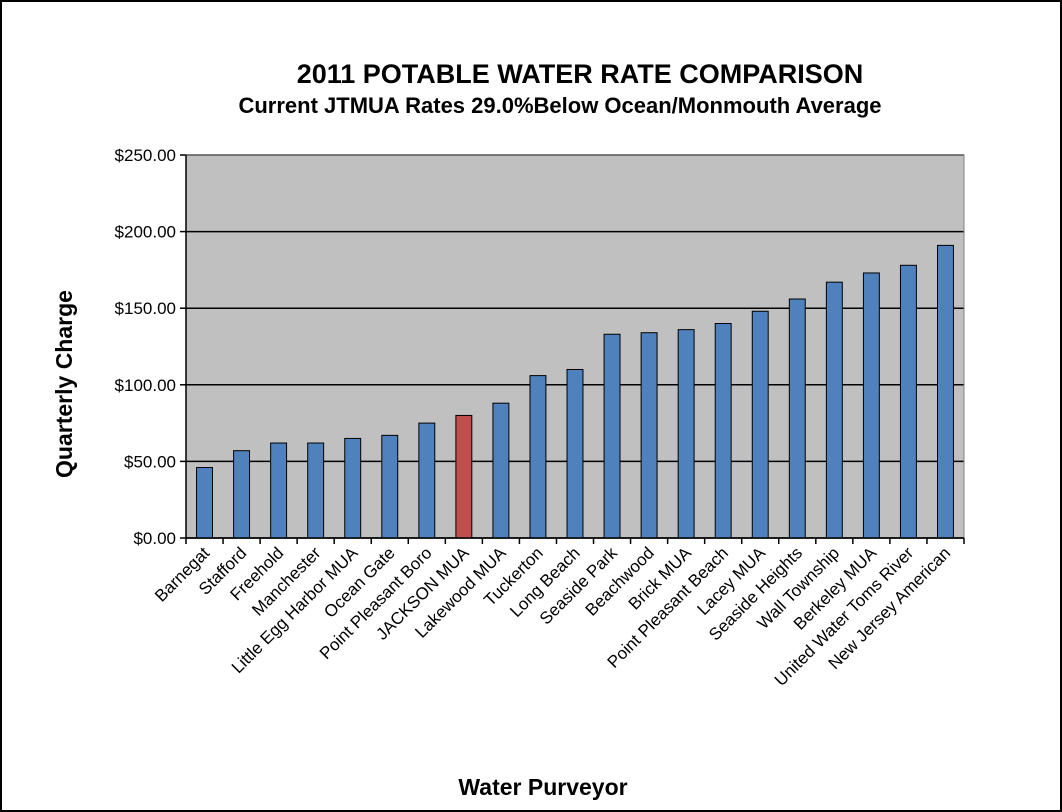 The width and height of the screenshot is (1062, 812). Describe the element at coordinates (151, 347) in the screenshot. I see `y-axis: $0.00 $50.00 $100.00 $150.00 $200.00 $250.00` at that location.